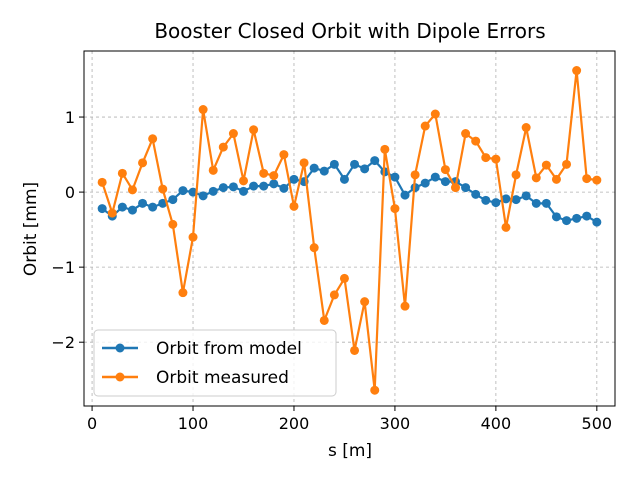 This screenshot has height=480, width=640. I want to click on legend-label-model: Orbit from model, so click(229, 349).